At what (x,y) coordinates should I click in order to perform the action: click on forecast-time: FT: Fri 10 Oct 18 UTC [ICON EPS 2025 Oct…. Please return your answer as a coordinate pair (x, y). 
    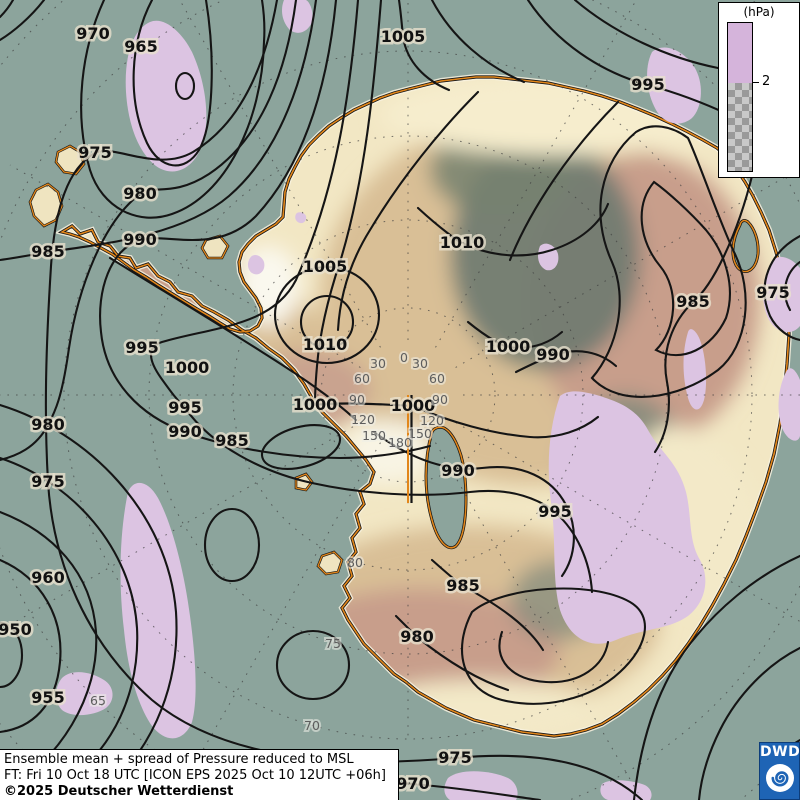
    Looking at the image, I should click on (195, 775).